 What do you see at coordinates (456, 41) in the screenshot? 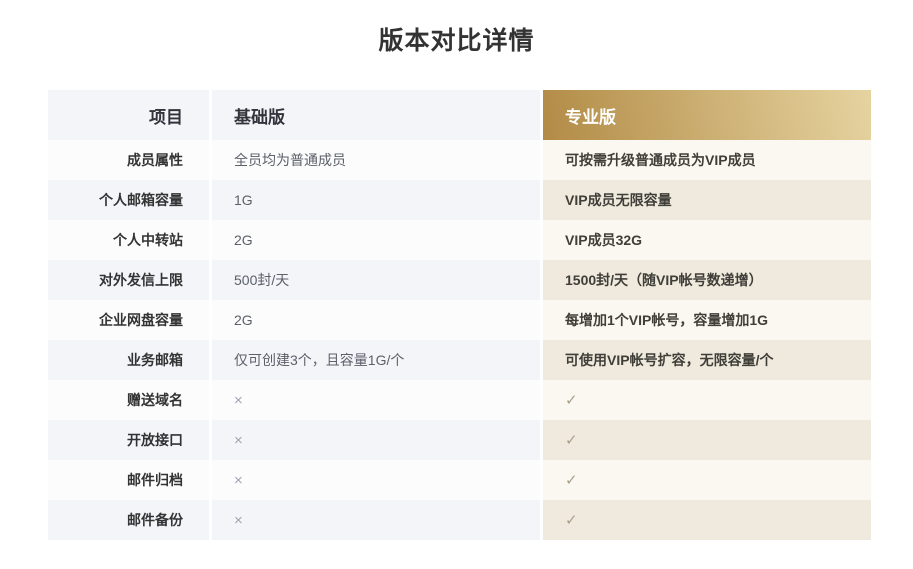
I see `page-title: 版本对比详情` at bounding box center [456, 41].